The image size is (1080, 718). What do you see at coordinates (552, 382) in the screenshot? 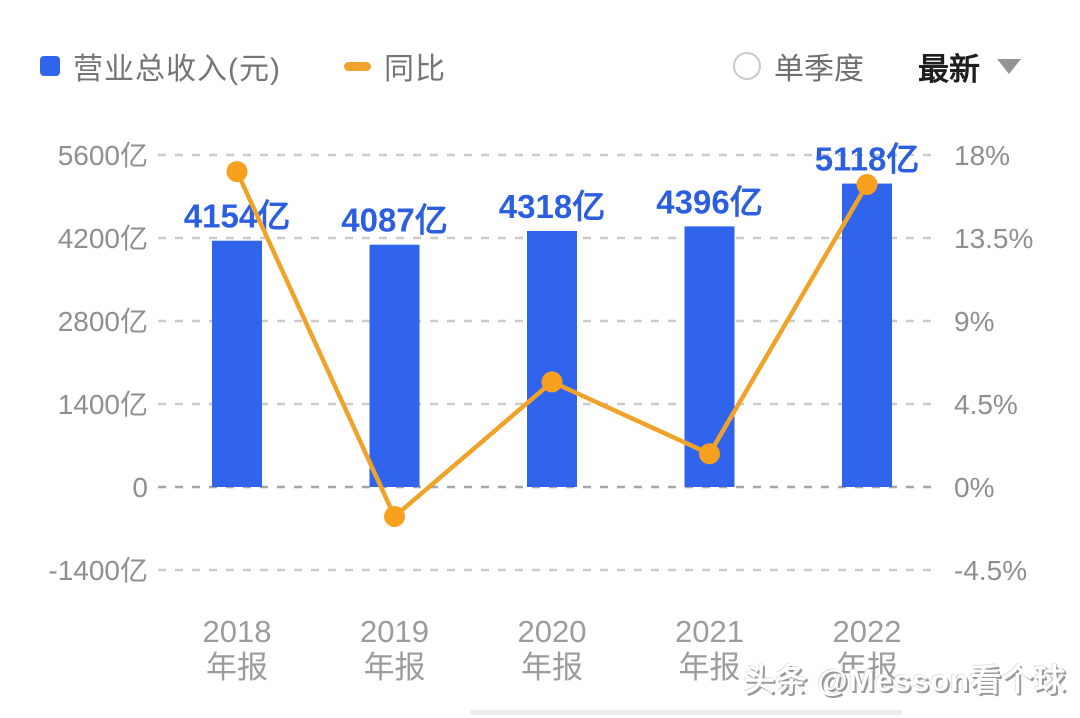
I see `yoy-point-2020` at bounding box center [552, 382].